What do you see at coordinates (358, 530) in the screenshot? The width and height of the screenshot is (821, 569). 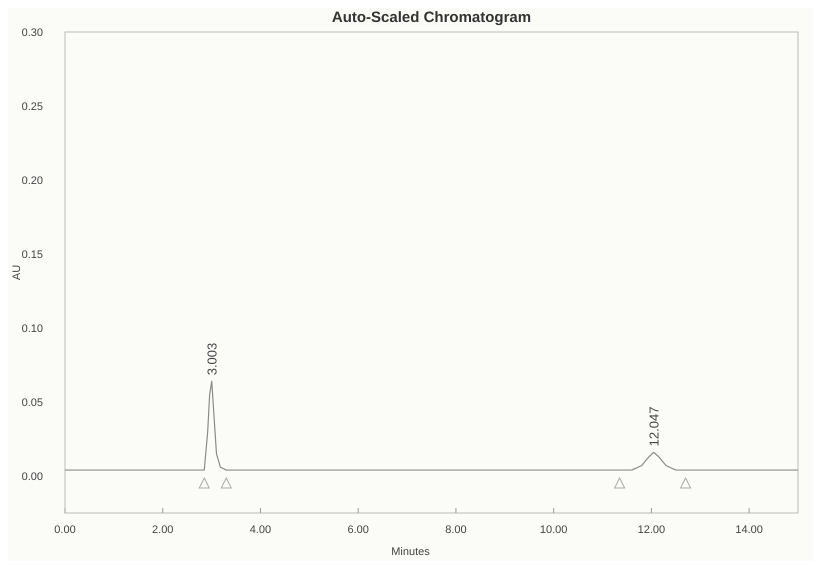 I see `x-tick-label: 6.00` at bounding box center [358, 530].